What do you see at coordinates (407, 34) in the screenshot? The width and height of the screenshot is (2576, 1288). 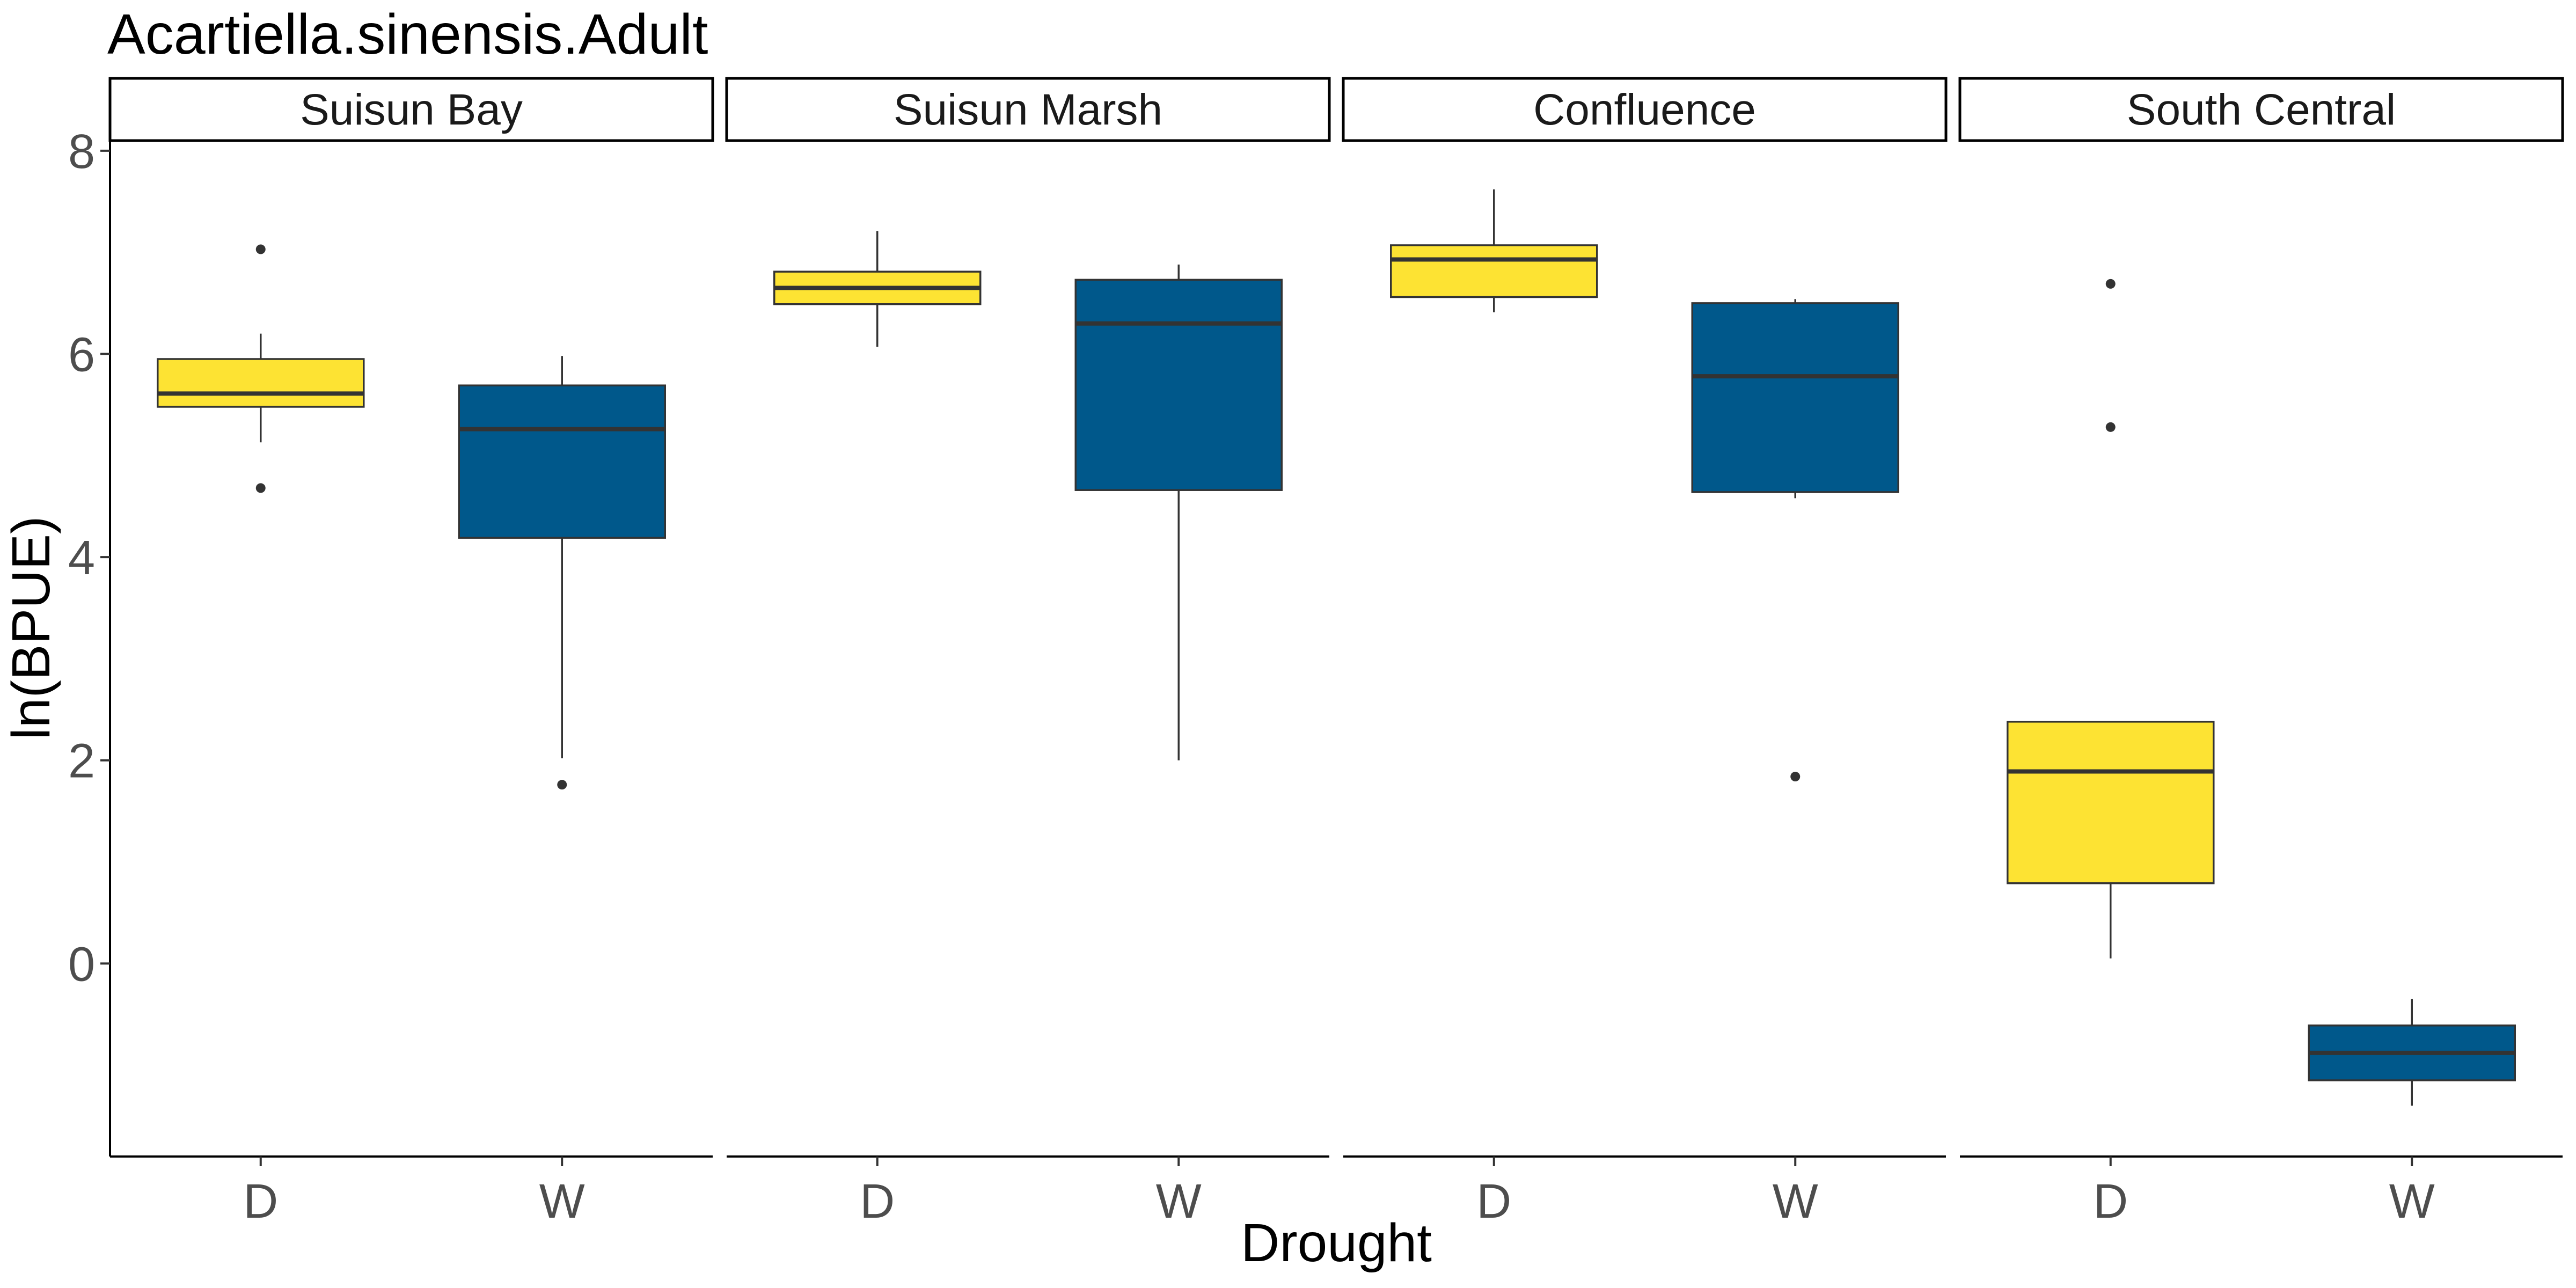 I see `chart-title: Acartiella.sinensis.Adult` at bounding box center [407, 34].